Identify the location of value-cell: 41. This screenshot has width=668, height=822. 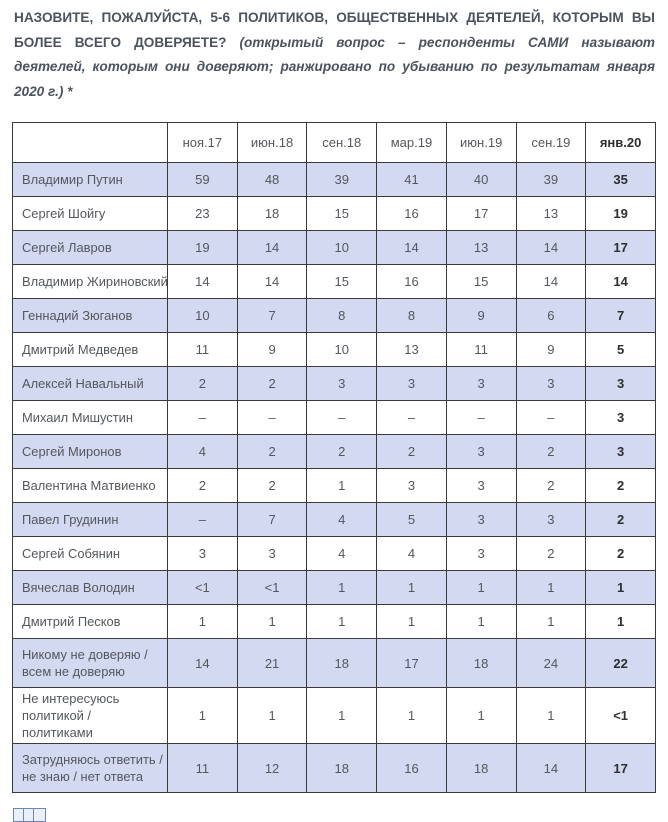
(411, 179).